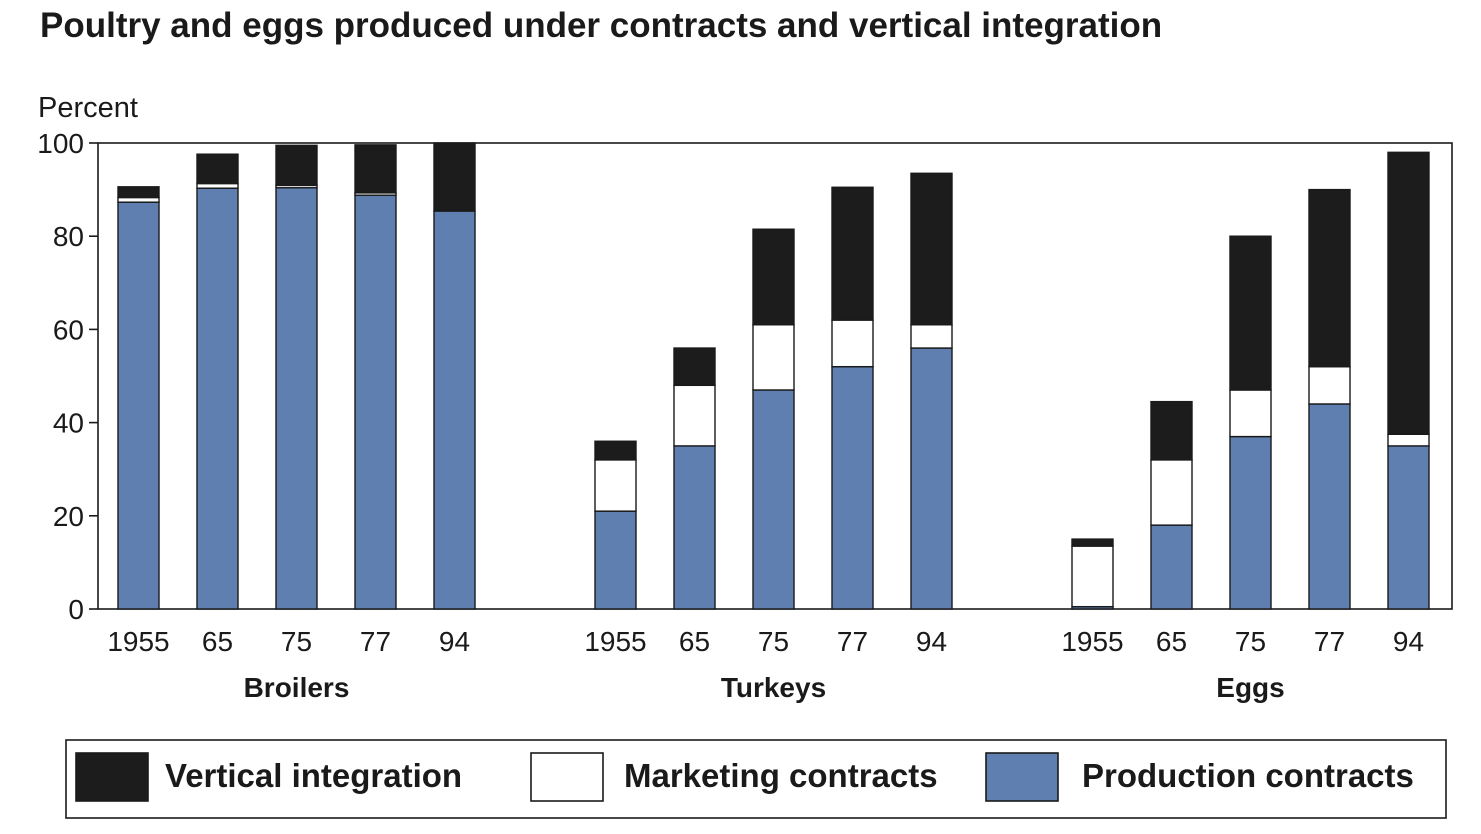  I want to click on y-tick-label: 0, so click(76, 609).